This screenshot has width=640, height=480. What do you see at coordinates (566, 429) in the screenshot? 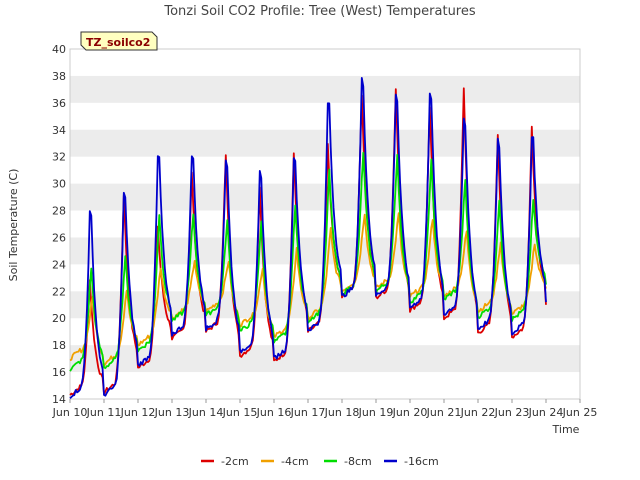
I see `x-axis-title: Time` at bounding box center [566, 429].